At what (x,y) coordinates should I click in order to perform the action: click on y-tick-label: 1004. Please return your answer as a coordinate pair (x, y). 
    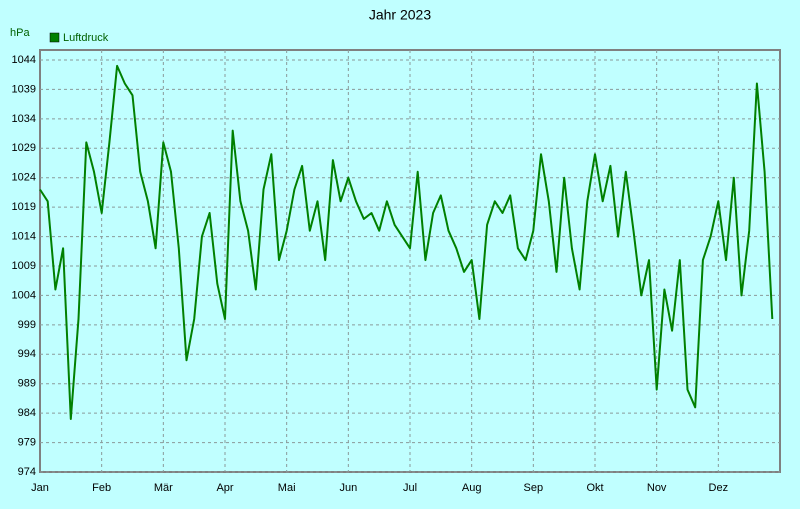
    Looking at the image, I should click on (24, 295).